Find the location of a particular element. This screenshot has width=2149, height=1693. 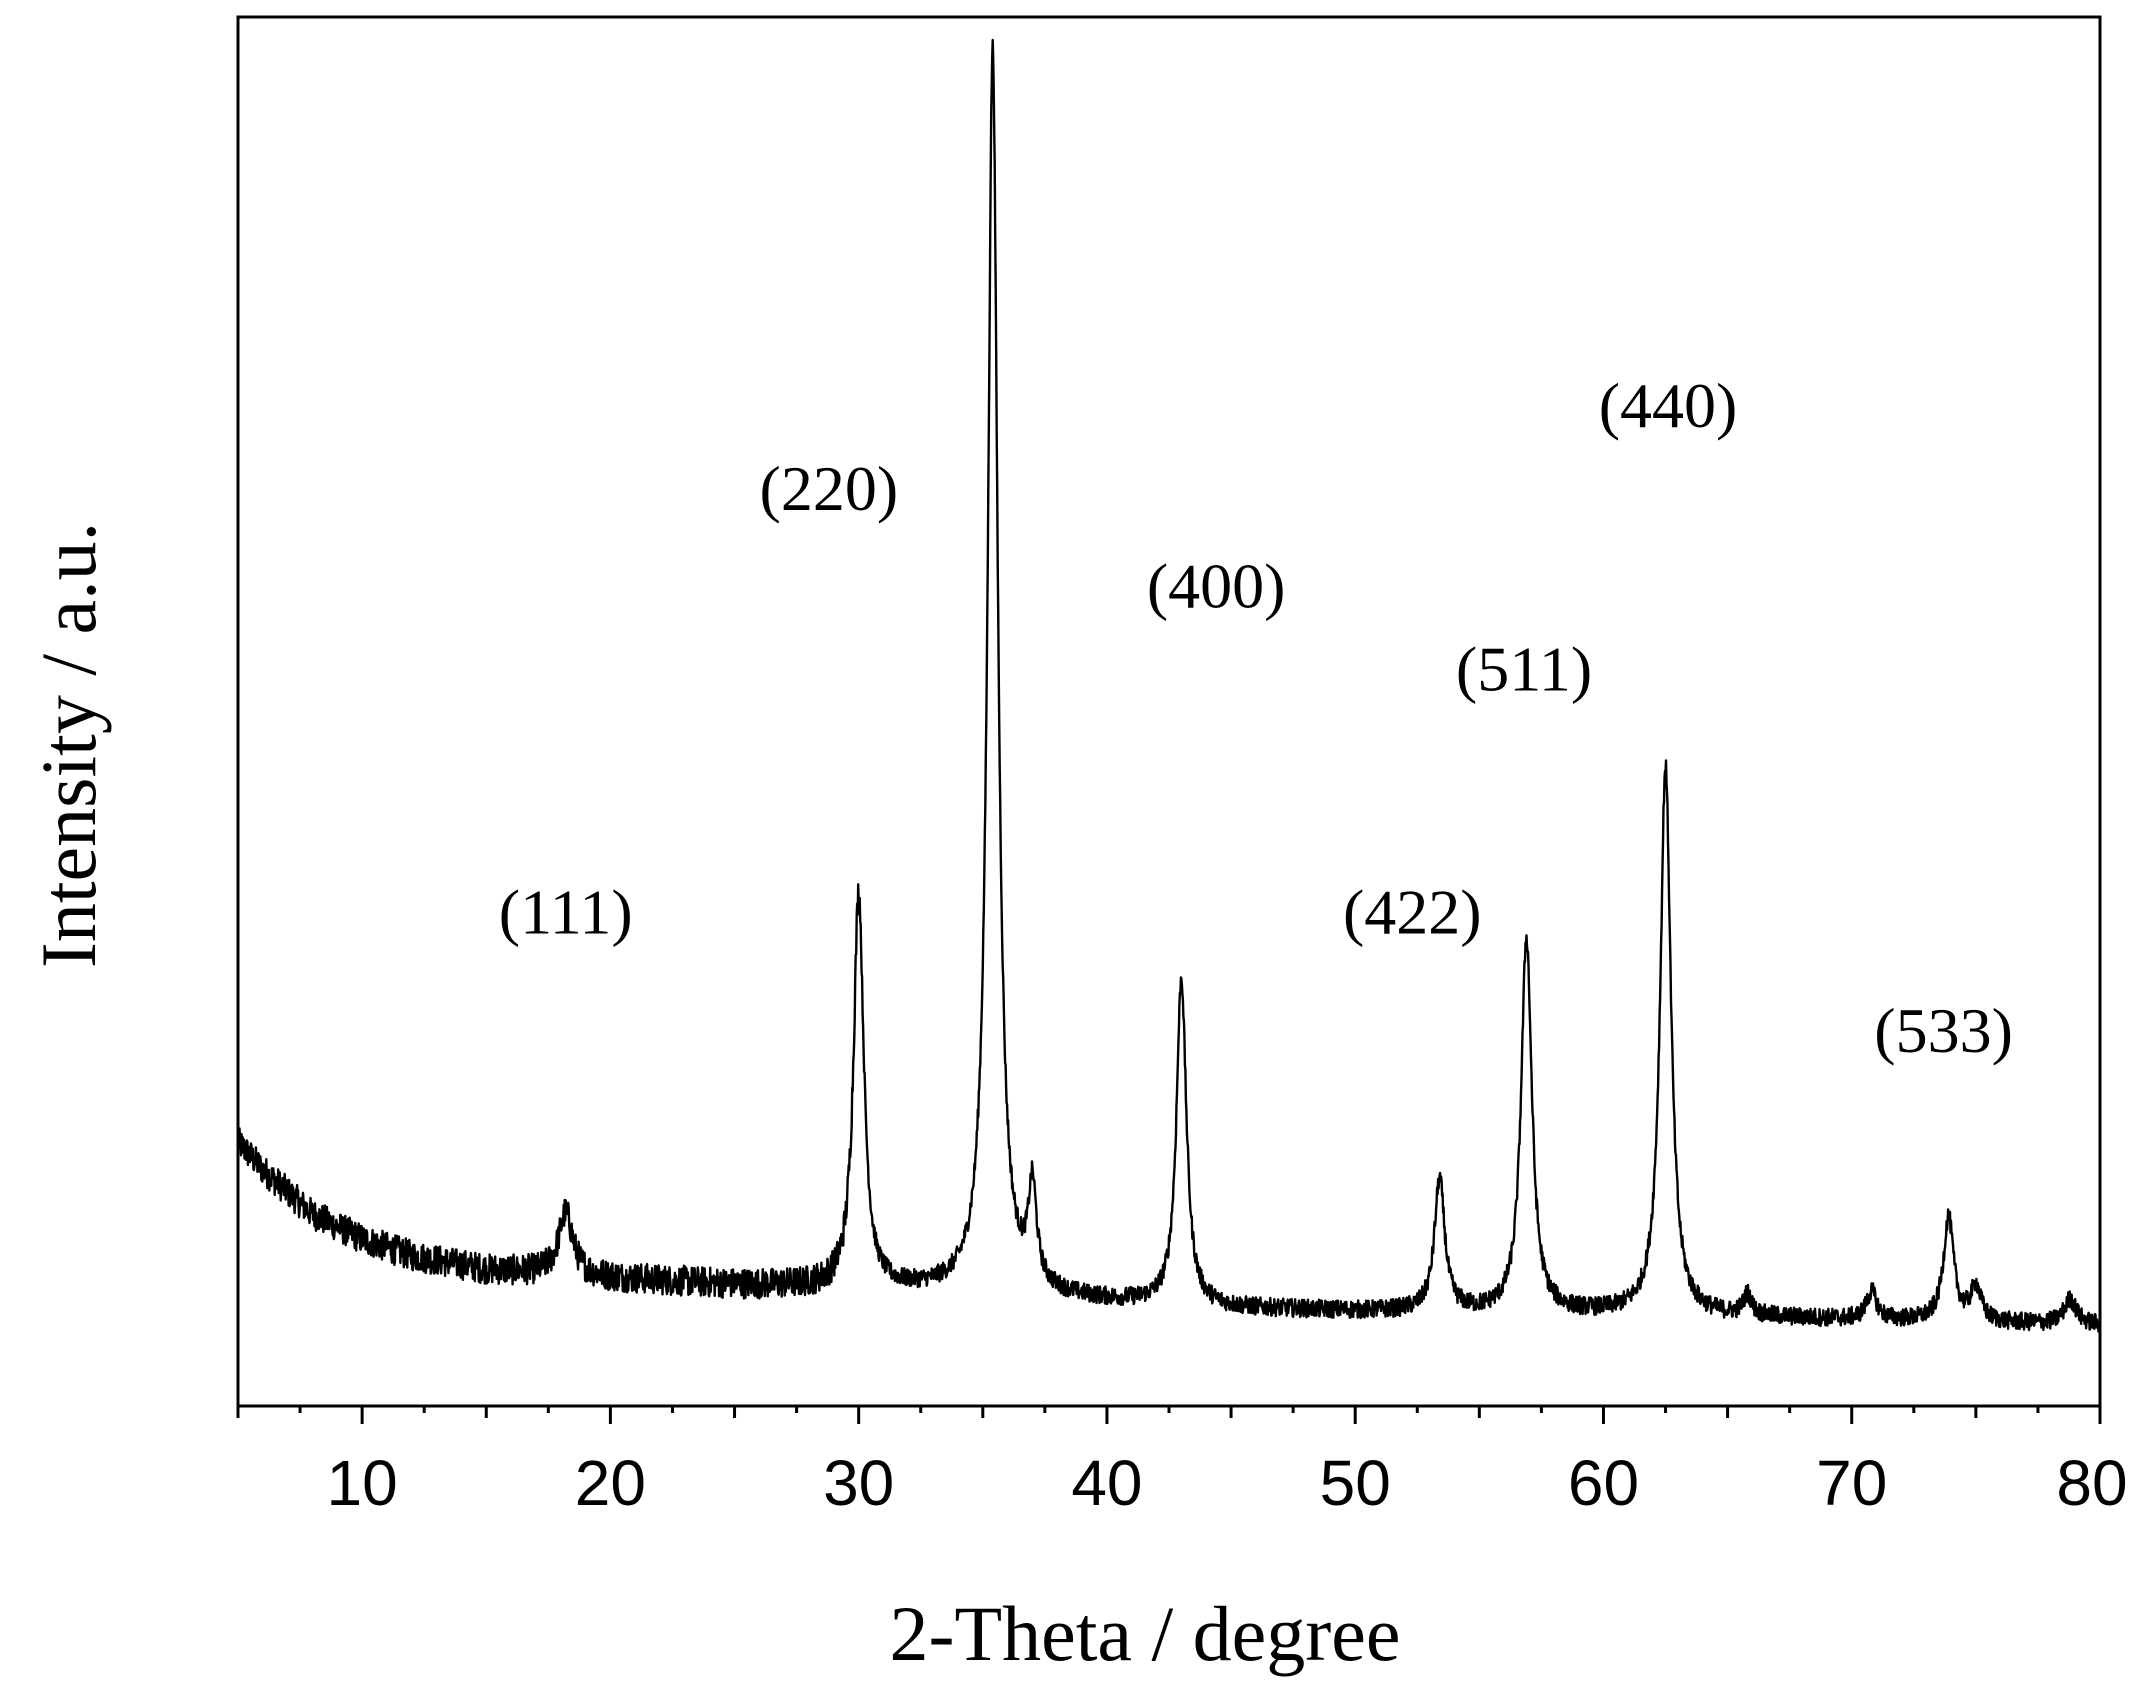

peak-label: (440) is located at coordinates (1668, 405).